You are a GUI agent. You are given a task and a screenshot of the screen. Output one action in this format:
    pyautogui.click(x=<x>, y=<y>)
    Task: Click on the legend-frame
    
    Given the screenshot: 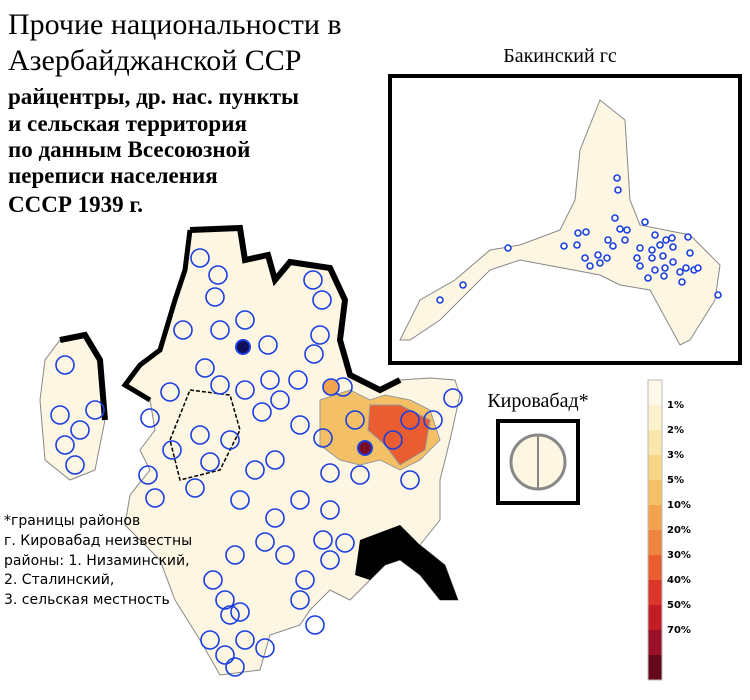 What is the action you would take?
    pyautogui.click(x=655, y=530)
    